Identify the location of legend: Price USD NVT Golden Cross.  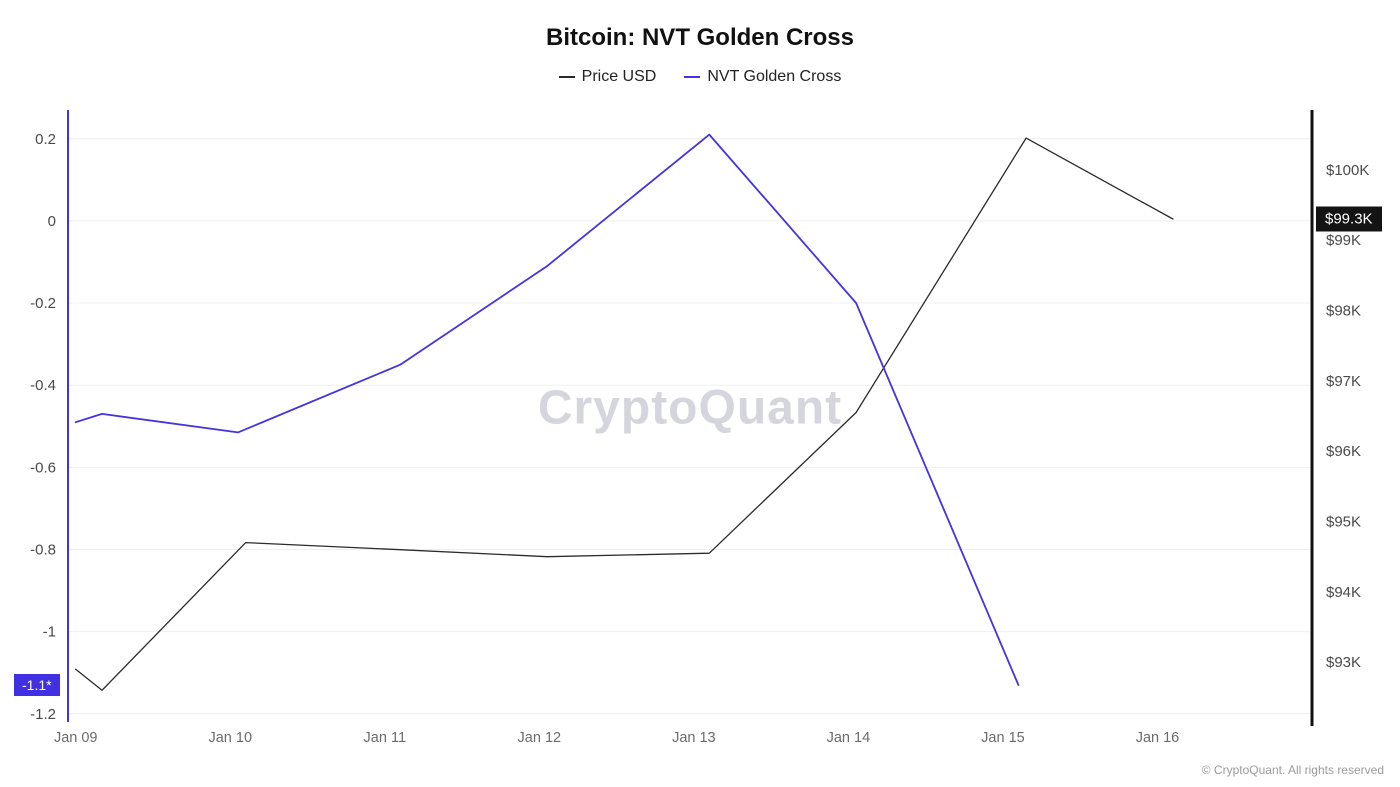
(700, 77).